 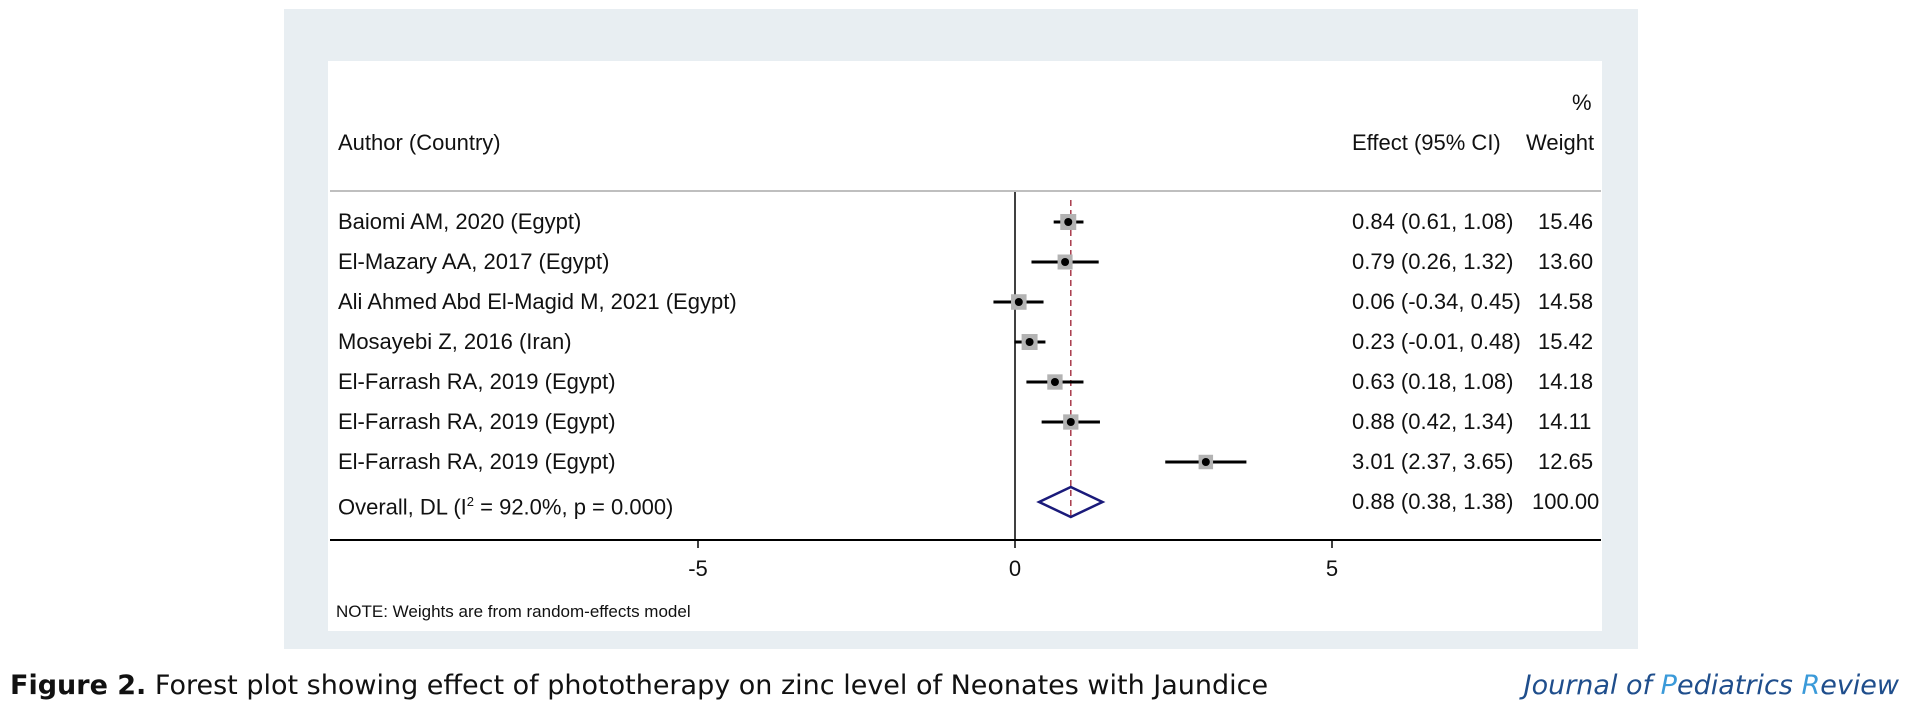 What do you see at coordinates (1566, 501) in the screenshot?
I see `overall-weight: 100.00` at bounding box center [1566, 501].